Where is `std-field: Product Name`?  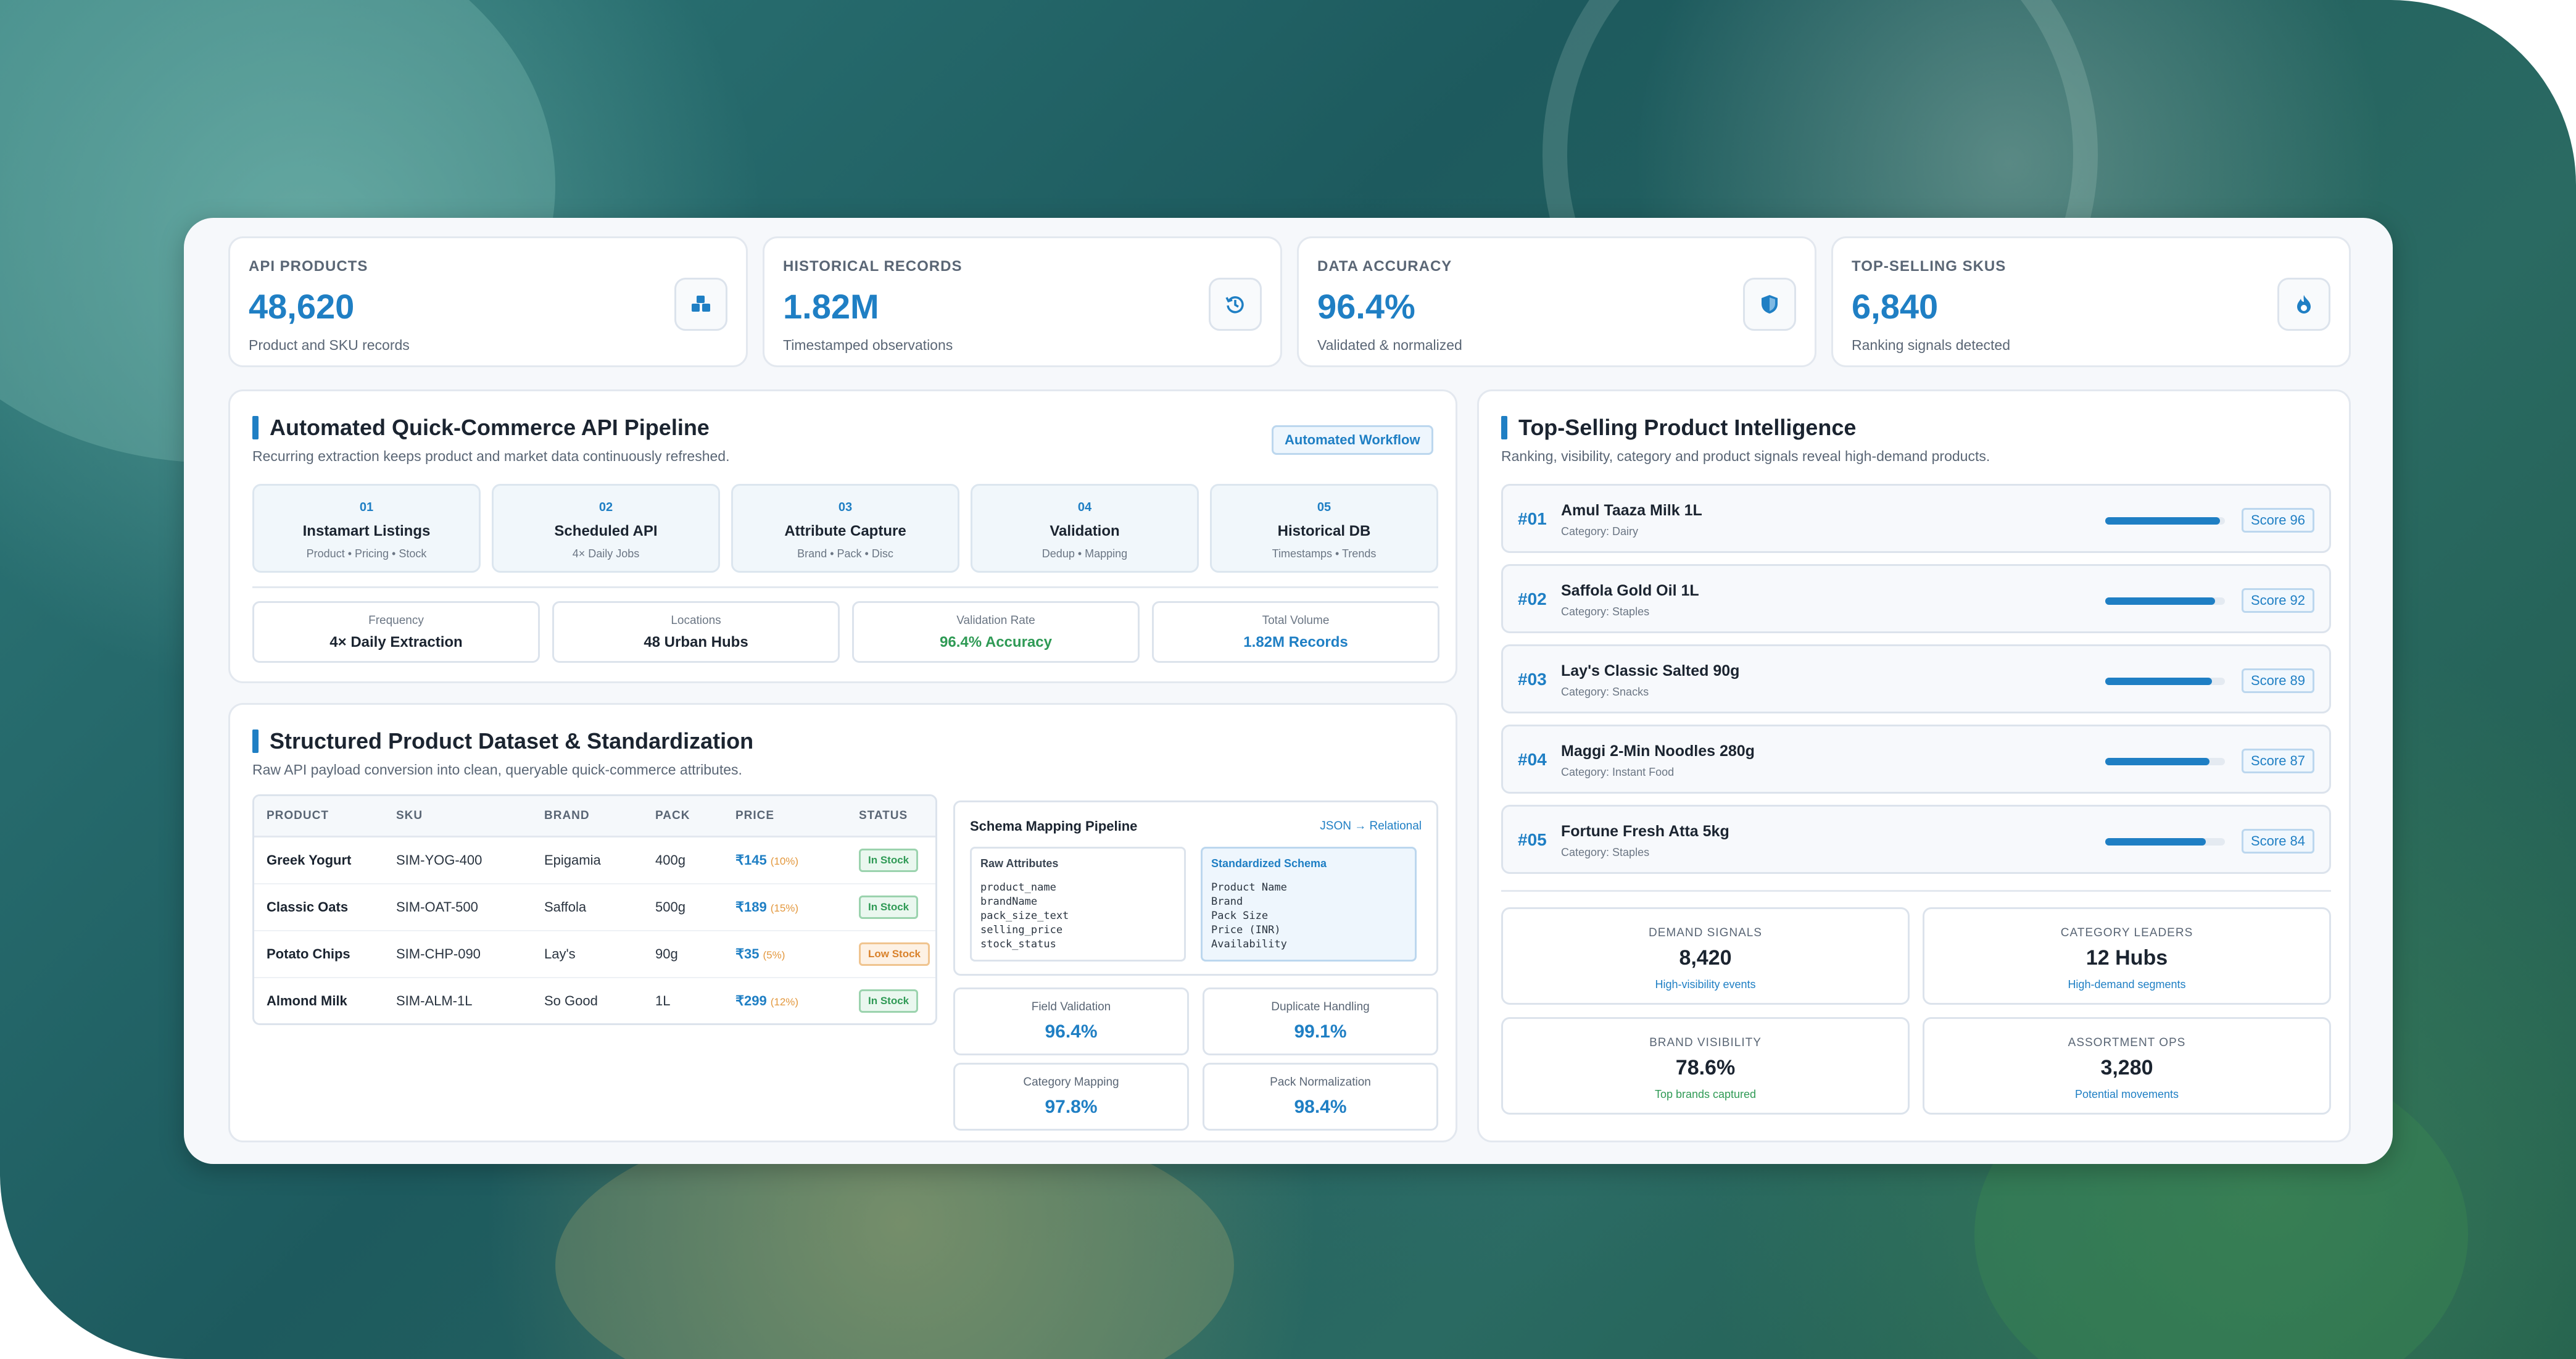
std-field: Product Name is located at coordinates (1249, 887).